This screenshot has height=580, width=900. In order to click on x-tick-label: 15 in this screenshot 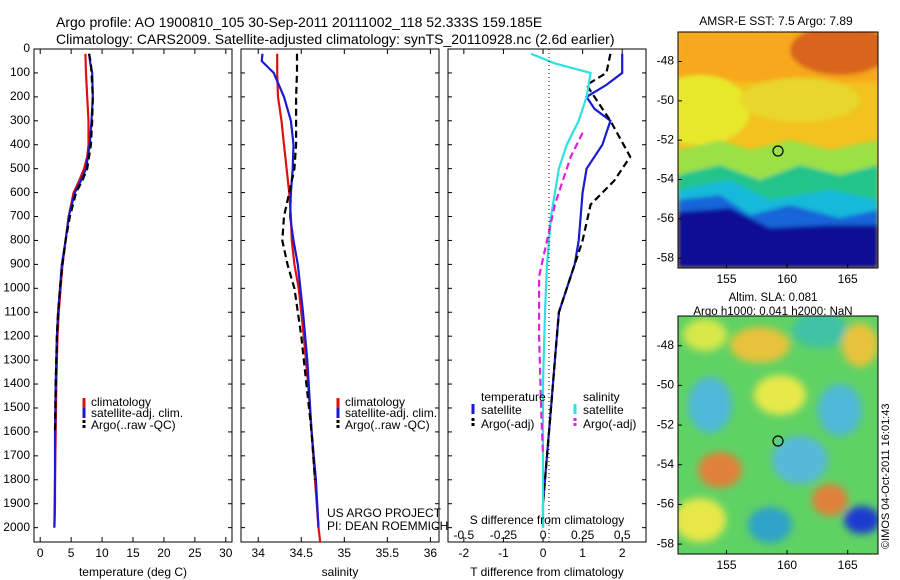, I will do `click(133, 553)`.